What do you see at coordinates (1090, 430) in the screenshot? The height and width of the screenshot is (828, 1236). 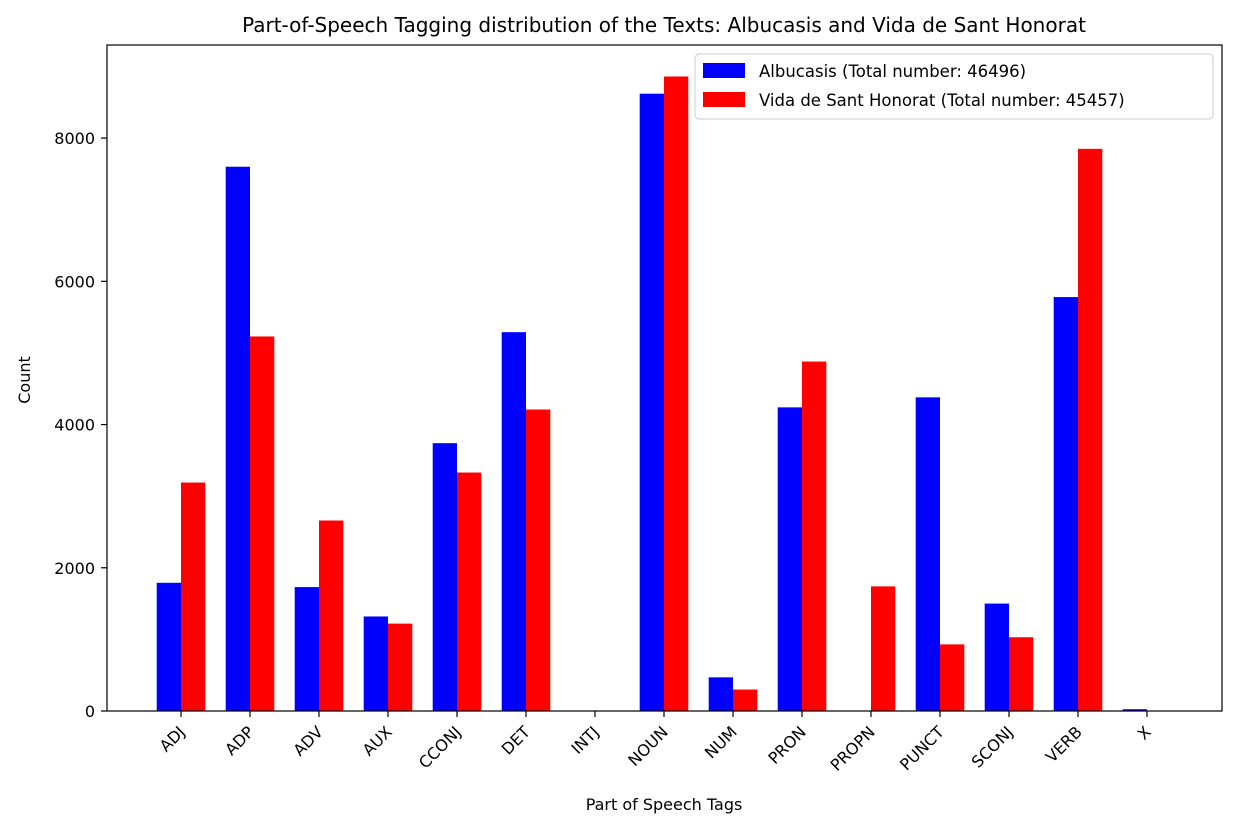 I see `bar-vida-verb` at bounding box center [1090, 430].